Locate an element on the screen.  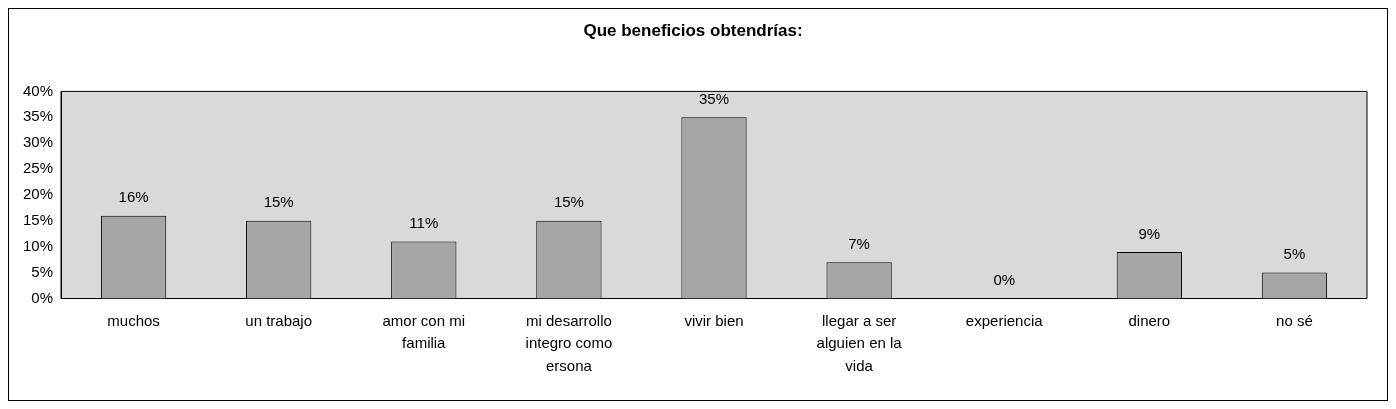
x-tick-label: llegar a ser alguien en la vida is located at coordinates (859, 342).